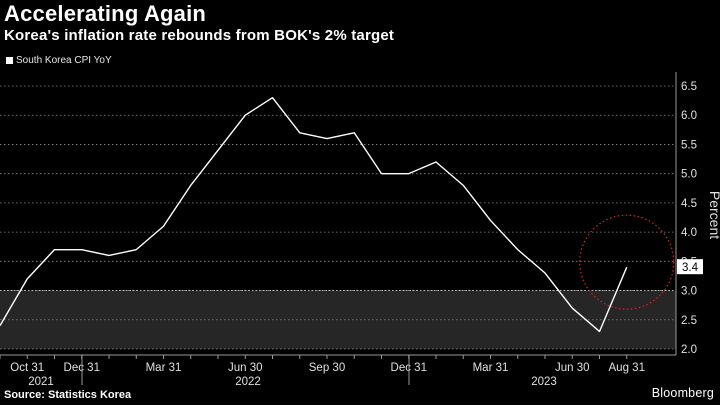 The image size is (720, 405). Describe the element at coordinates (689, 233) in the screenshot. I see `y-tick-label: 4.0` at that location.